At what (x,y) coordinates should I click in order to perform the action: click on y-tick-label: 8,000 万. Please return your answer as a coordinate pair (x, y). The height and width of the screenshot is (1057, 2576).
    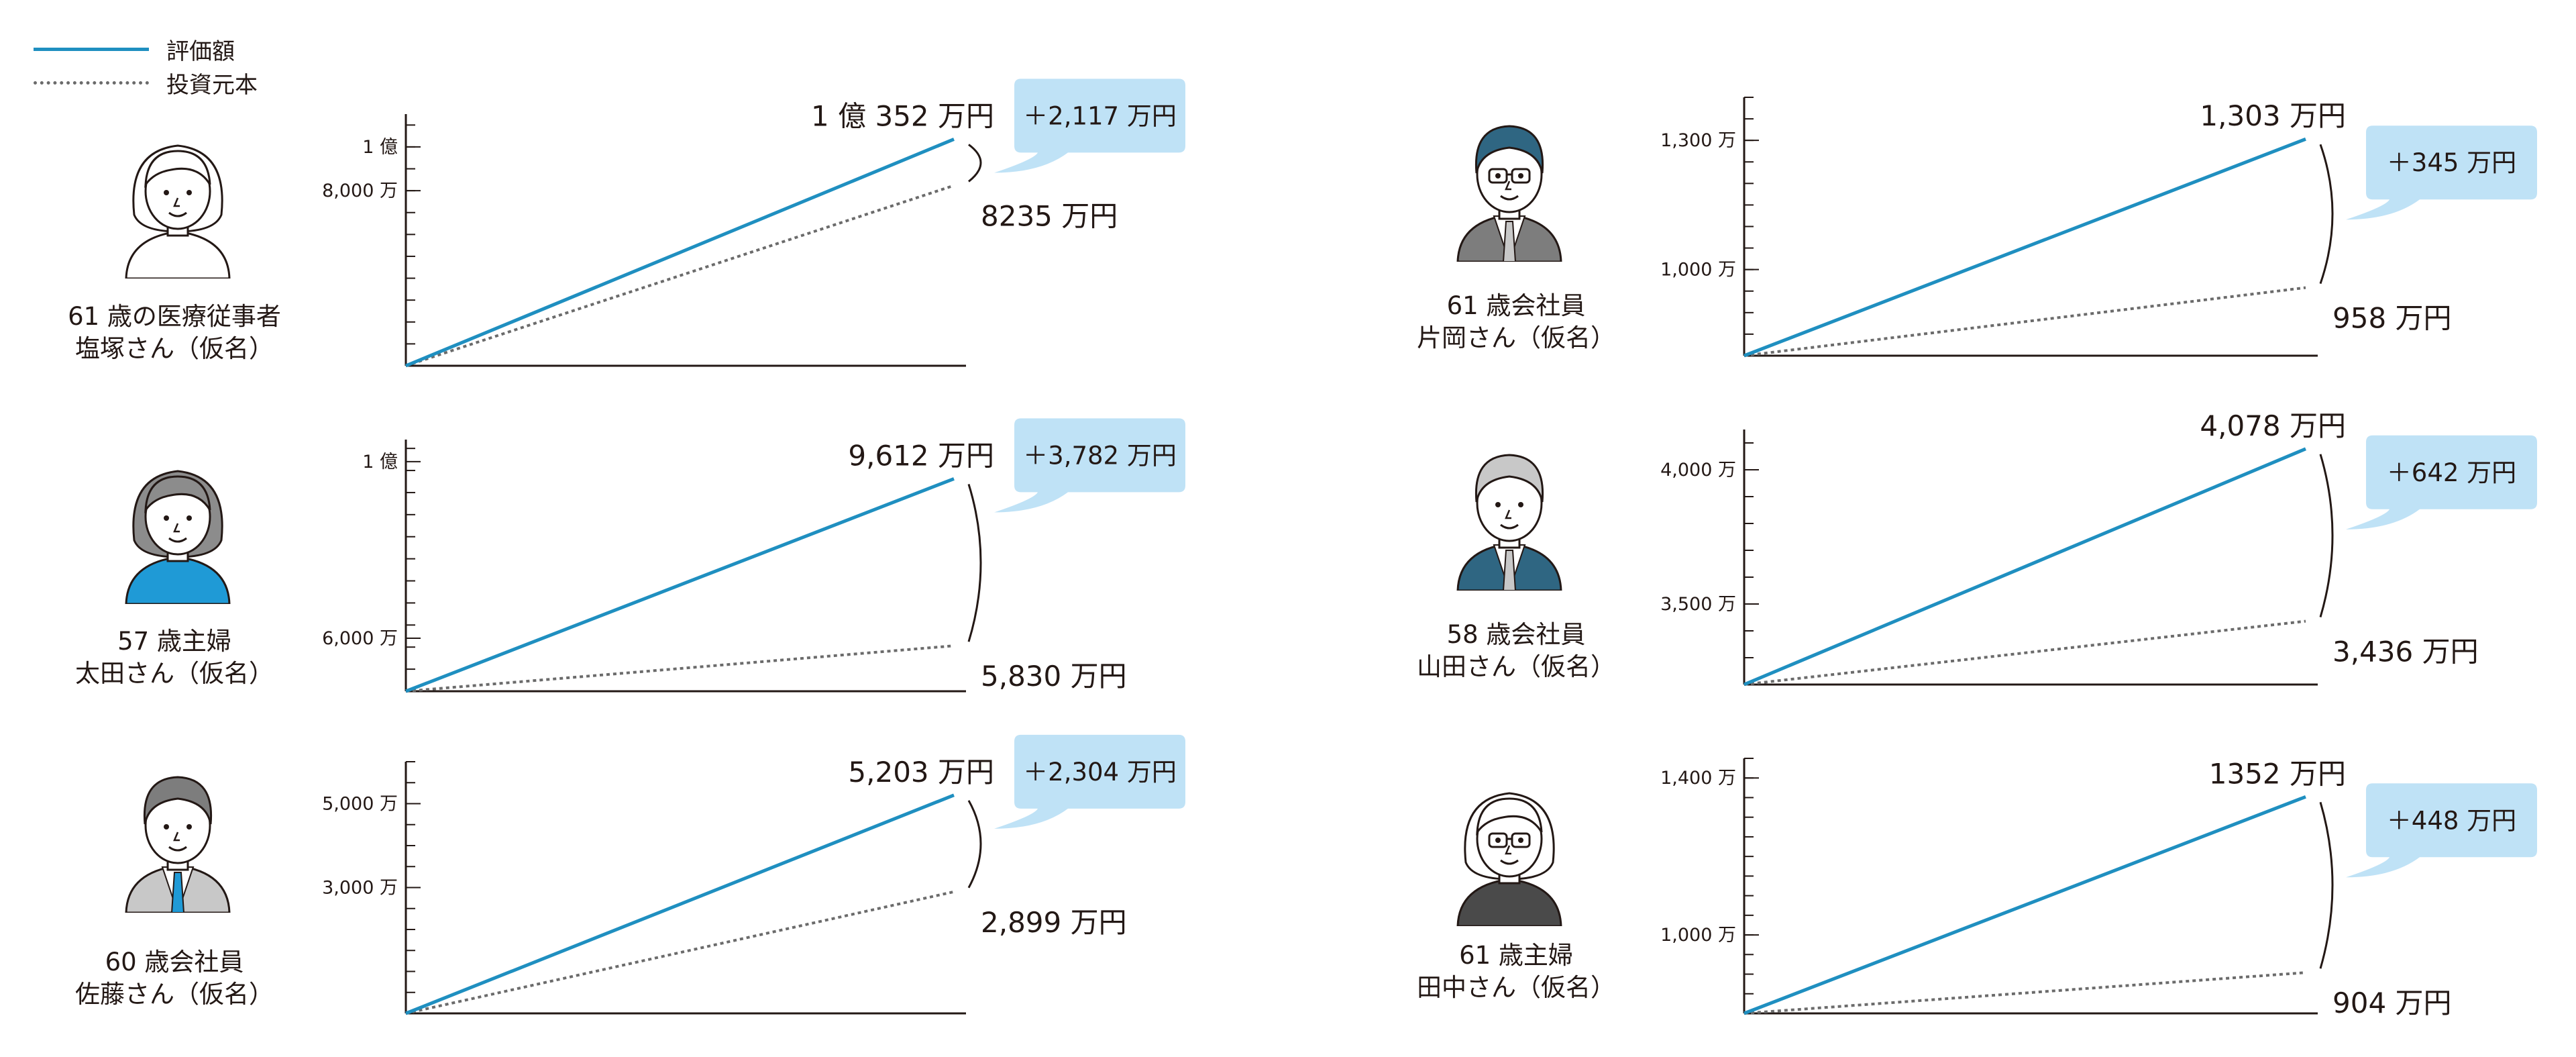
    Looking at the image, I should click on (360, 191).